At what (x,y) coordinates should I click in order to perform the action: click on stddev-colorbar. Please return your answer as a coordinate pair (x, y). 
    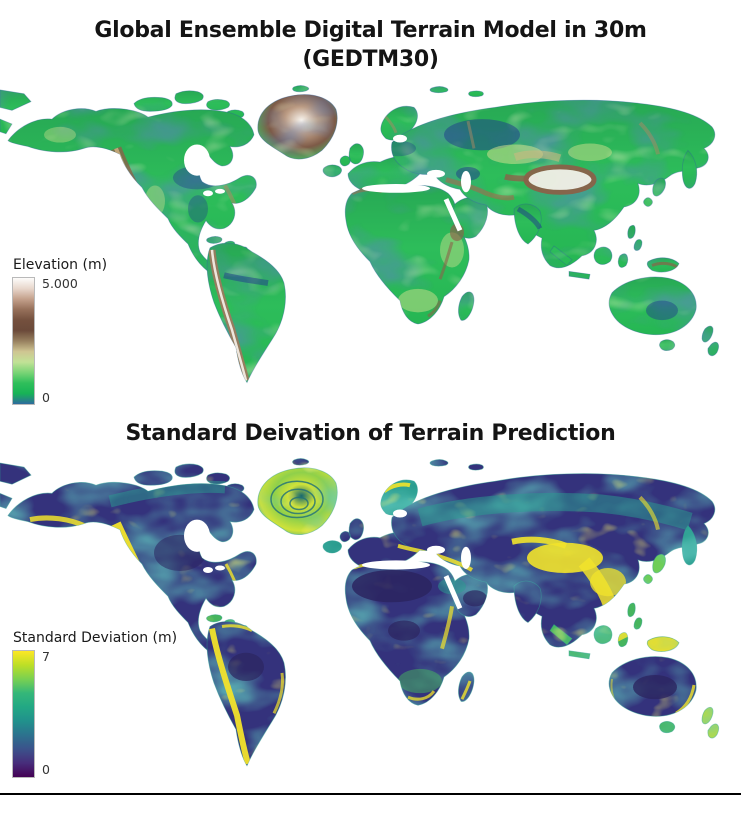
    Looking at the image, I should click on (23, 713).